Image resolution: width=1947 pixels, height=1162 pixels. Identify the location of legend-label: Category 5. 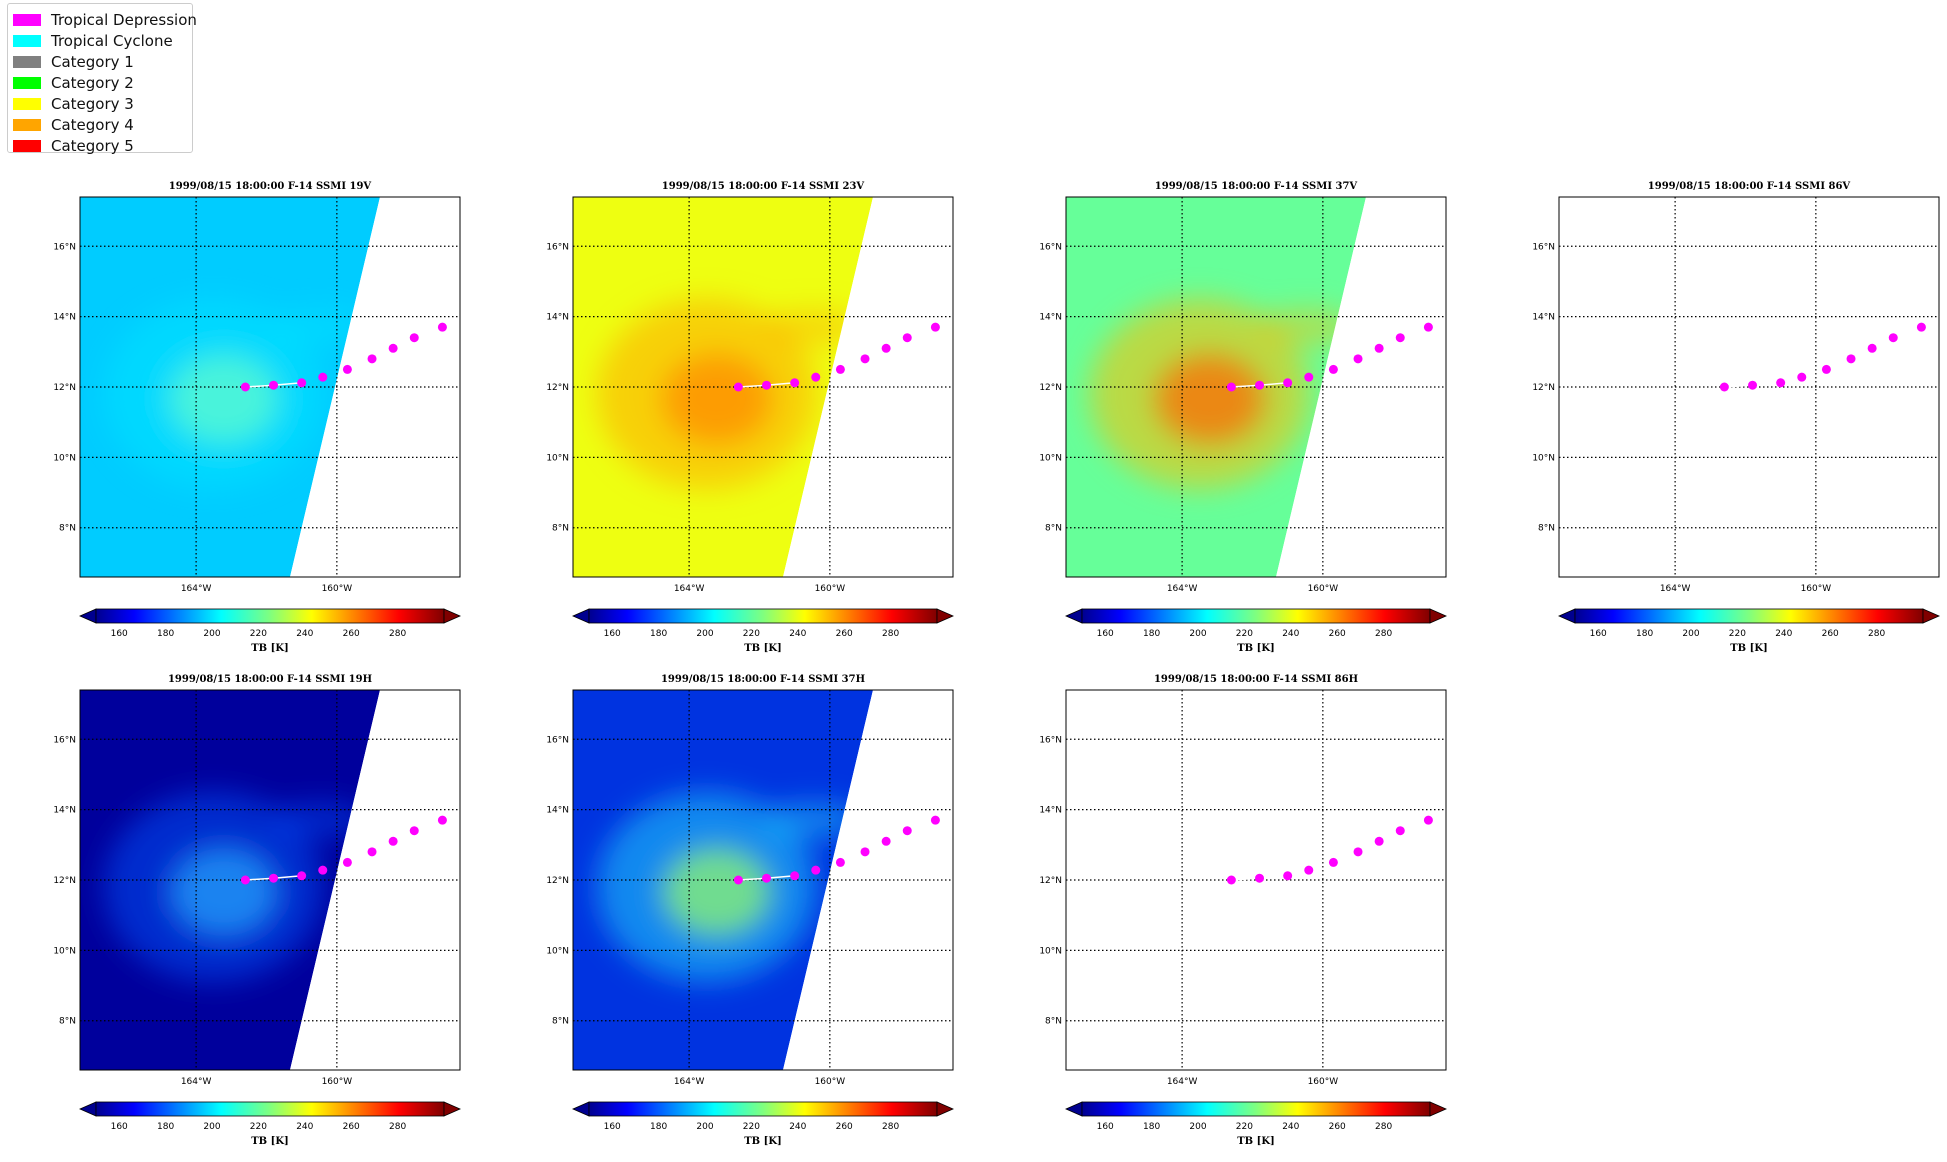
(92, 145).